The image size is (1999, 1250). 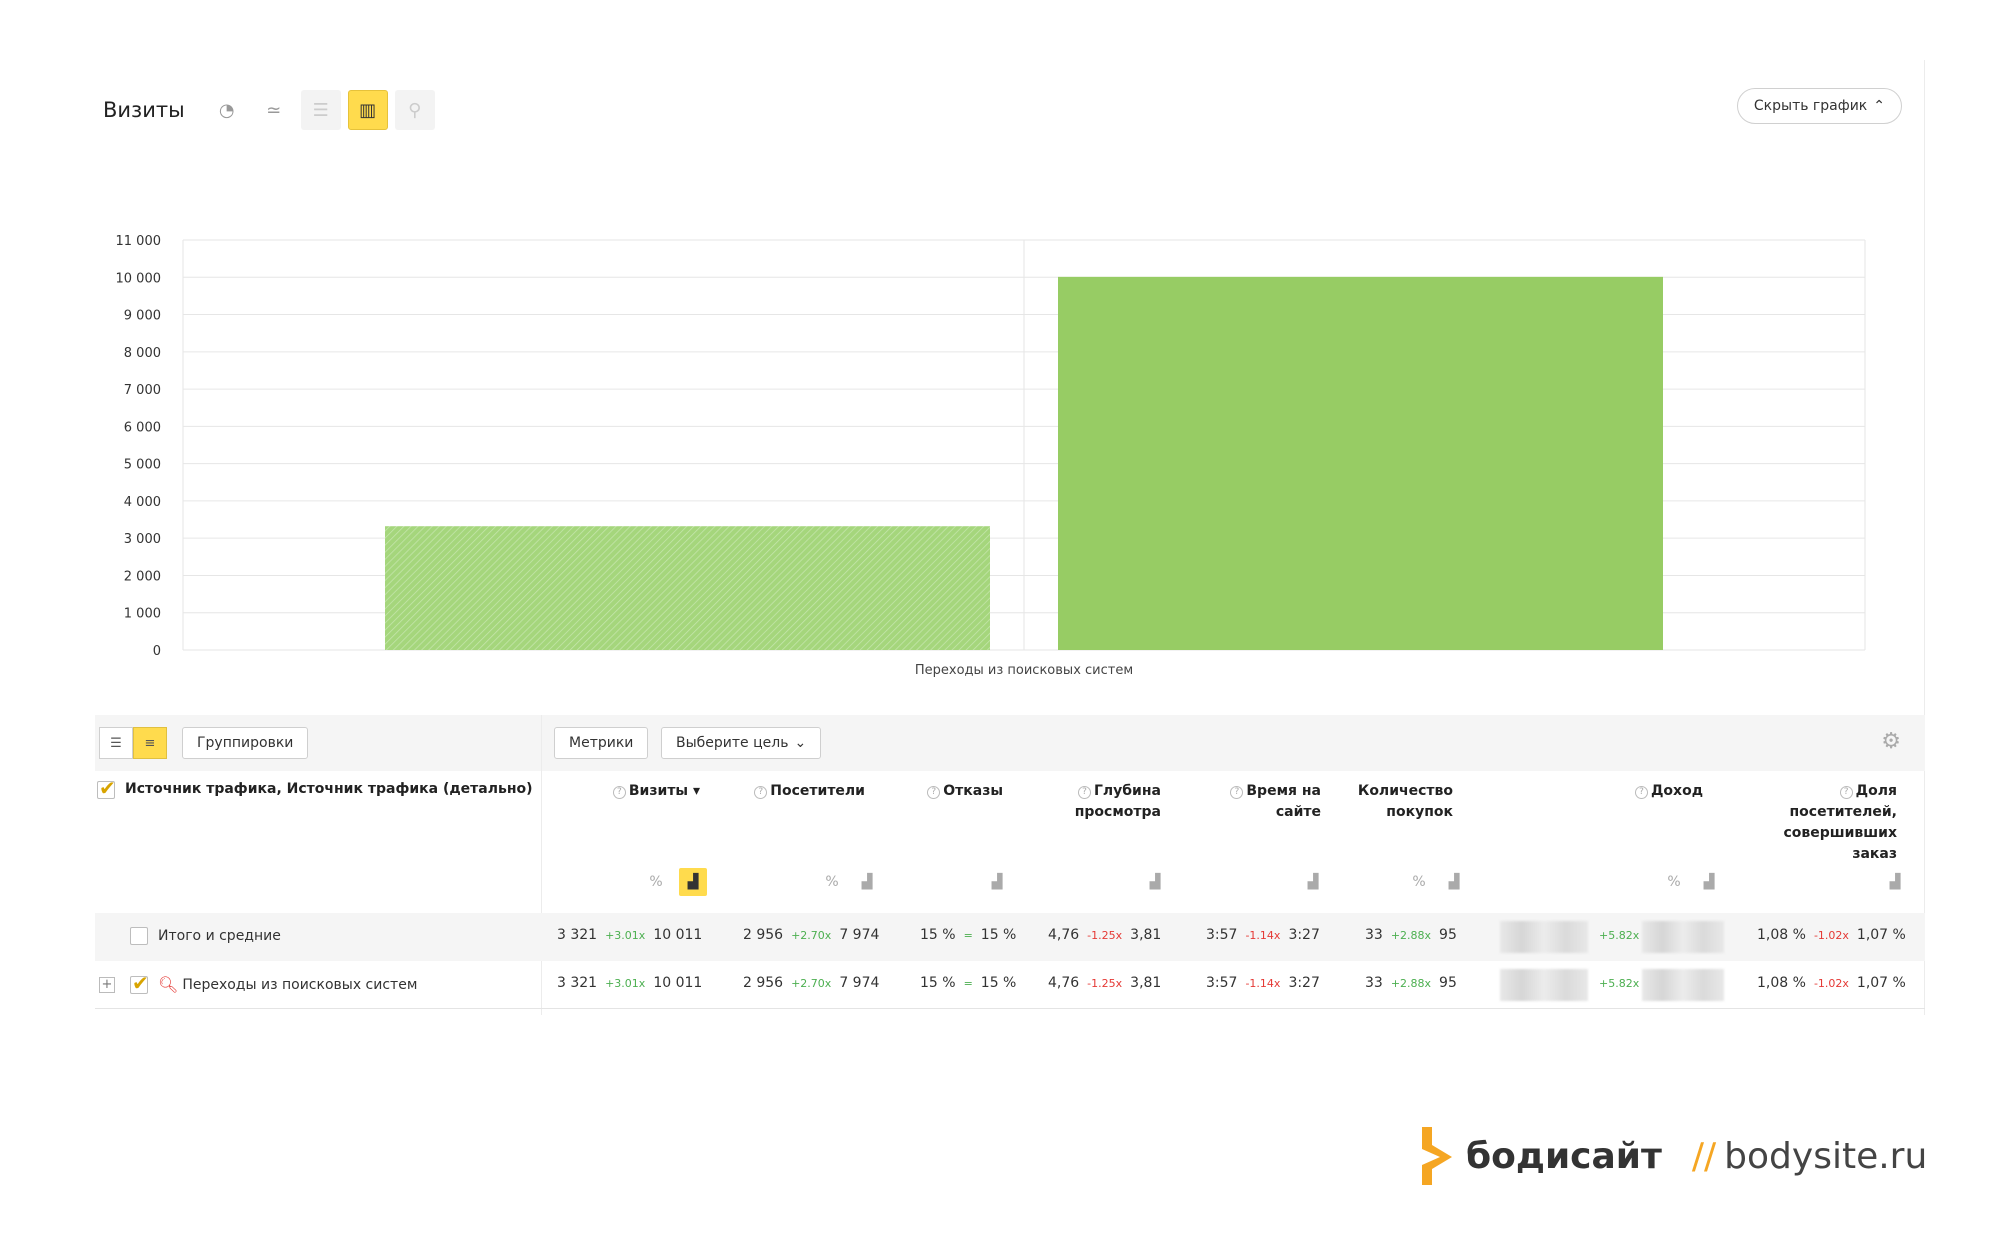 I want to click on y-tick-label: 2 000, so click(x=142, y=576).